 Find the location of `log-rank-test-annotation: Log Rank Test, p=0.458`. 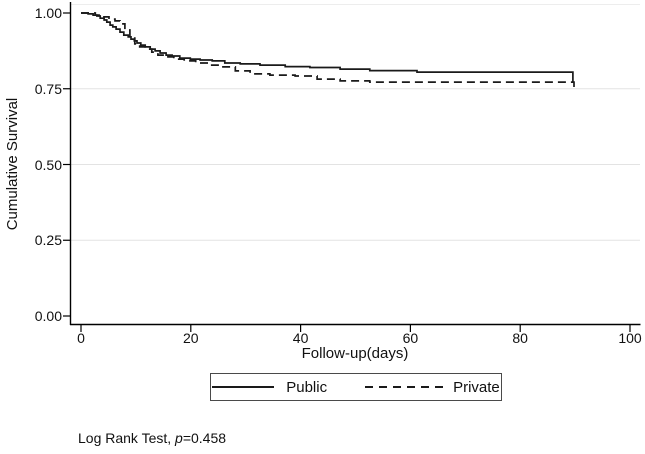

log-rank-test-annotation: Log Rank Test, p=0.458 is located at coordinates (152, 438).